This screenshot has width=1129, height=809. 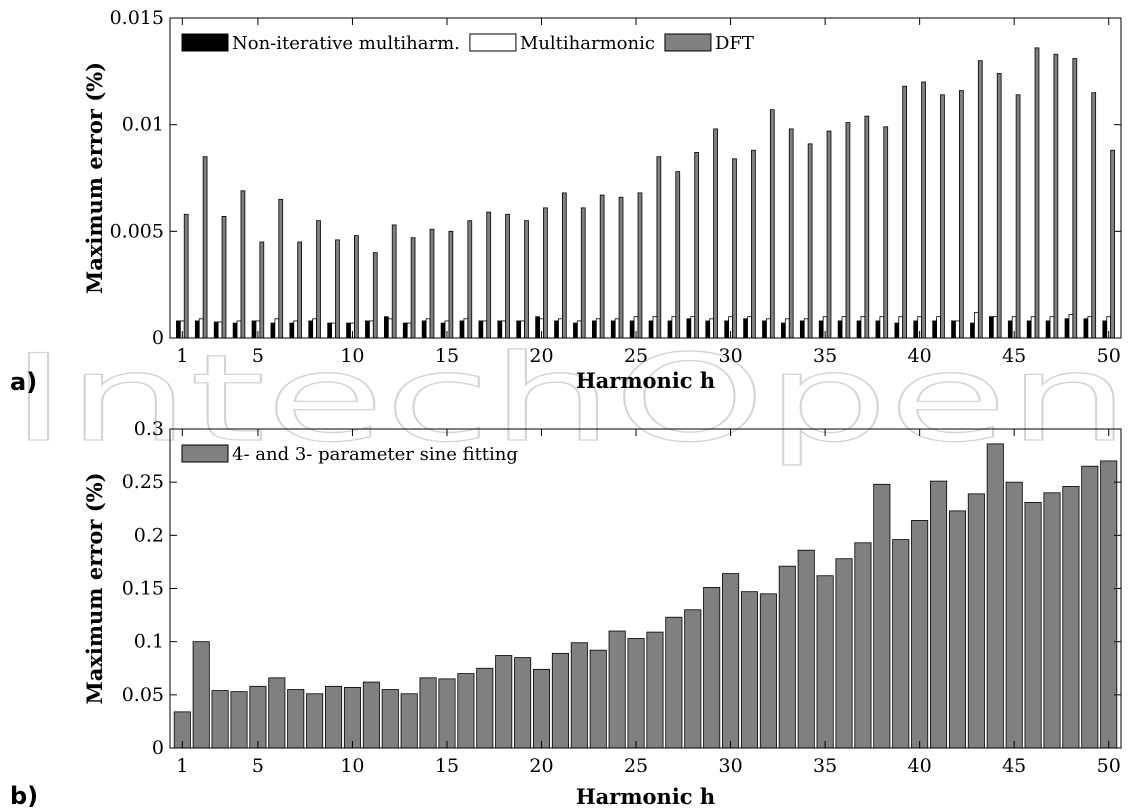 I want to click on bar-b-4-and-3-parameter-sine-fitting-h6, so click(x=277, y=713).